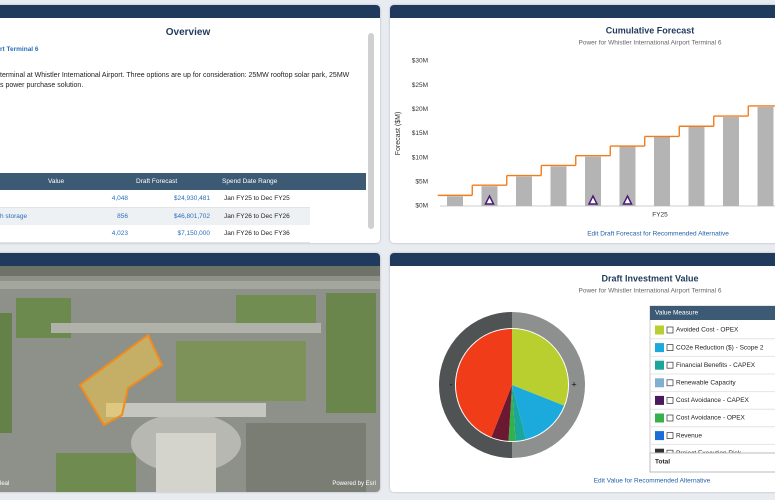  What do you see at coordinates (257, 233) in the screenshot?
I see `cell: Jan FY26 to Dec FY36` at bounding box center [257, 233].